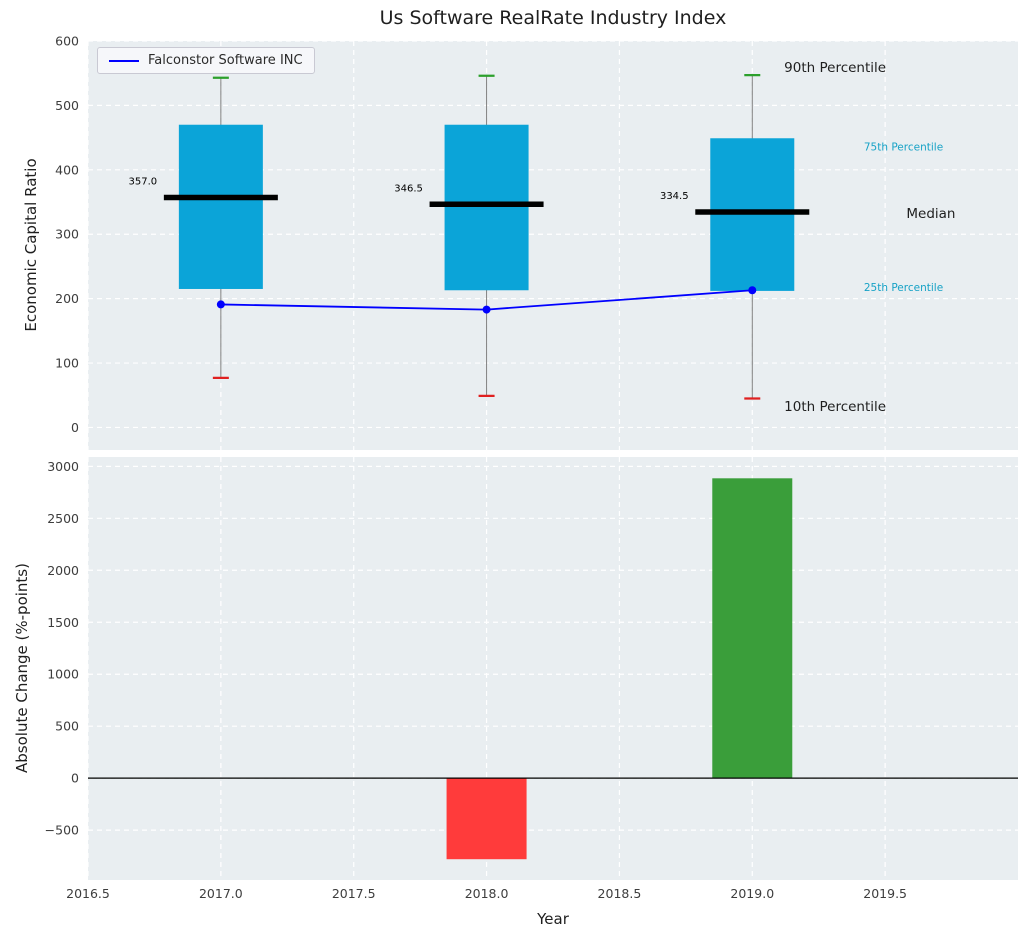  I want to click on y-tick-label: −500, so click(62, 830).